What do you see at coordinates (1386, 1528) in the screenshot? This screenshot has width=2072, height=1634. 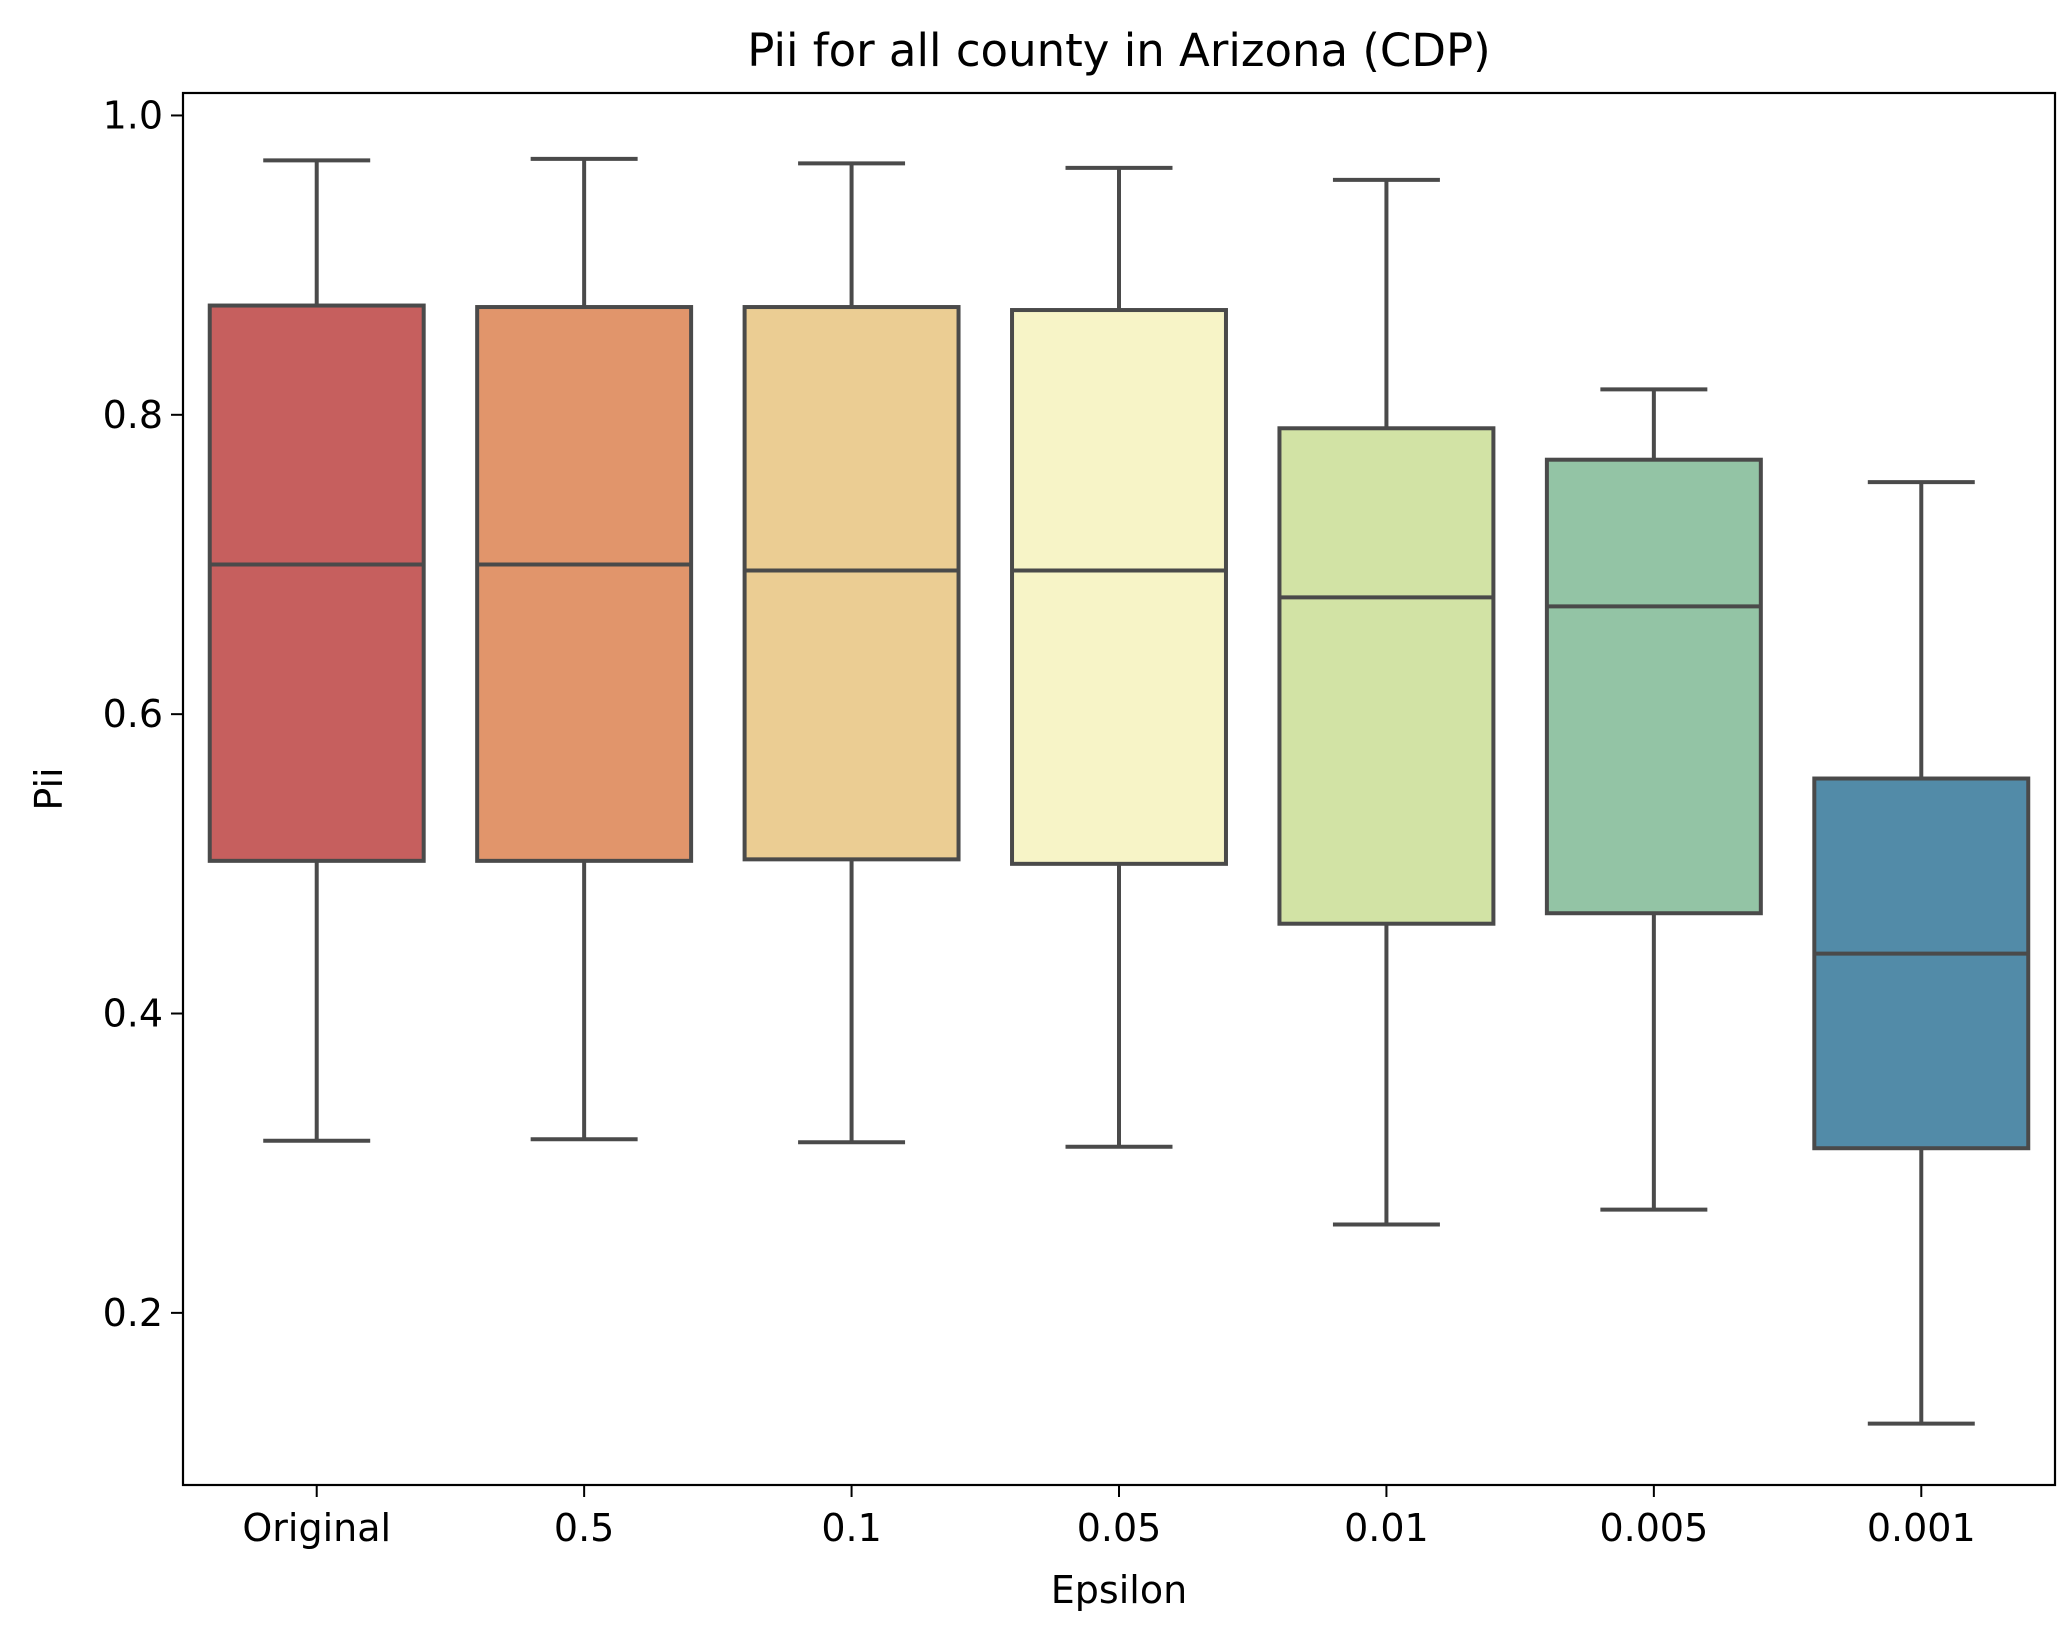 I see `x-tick-label: 0.01` at bounding box center [1386, 1528].